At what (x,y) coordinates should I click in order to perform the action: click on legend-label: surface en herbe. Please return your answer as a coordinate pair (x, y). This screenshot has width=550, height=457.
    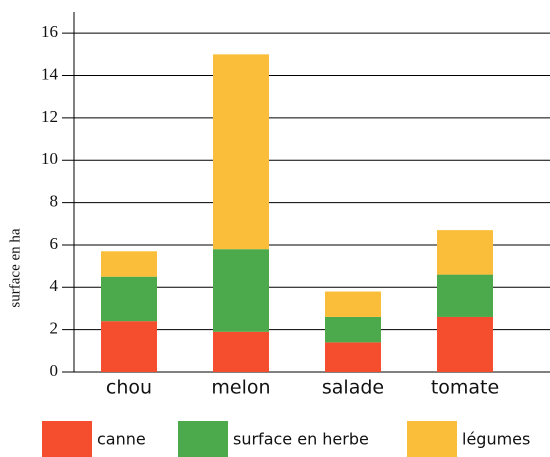
    Looking at the image, I should click on (301, 439).